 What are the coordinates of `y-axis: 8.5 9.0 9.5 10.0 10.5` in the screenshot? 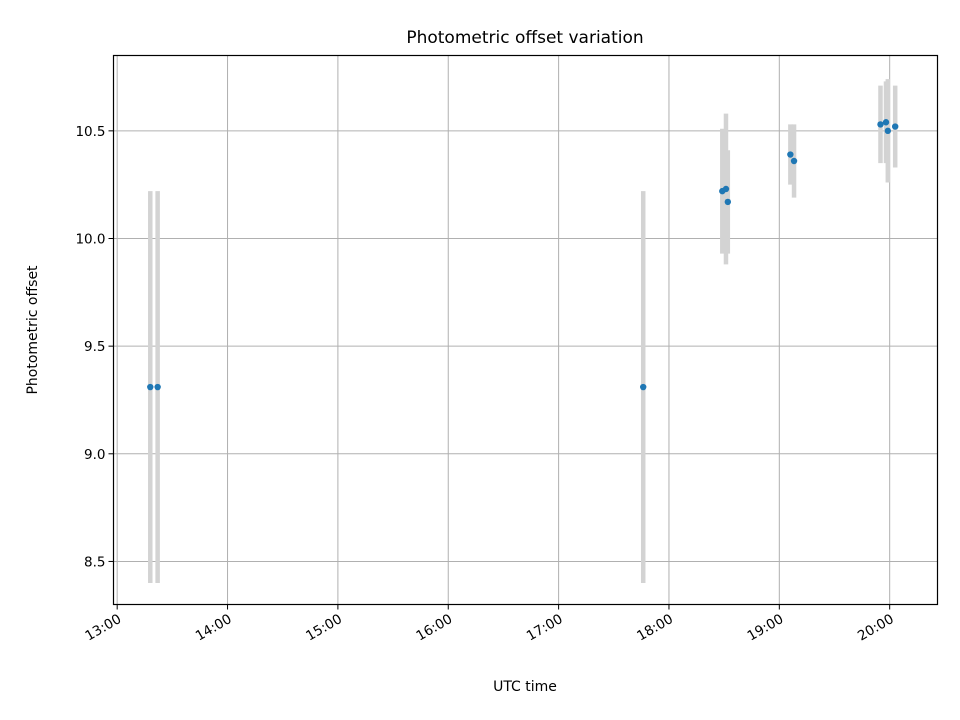 It's located at (94, 347).